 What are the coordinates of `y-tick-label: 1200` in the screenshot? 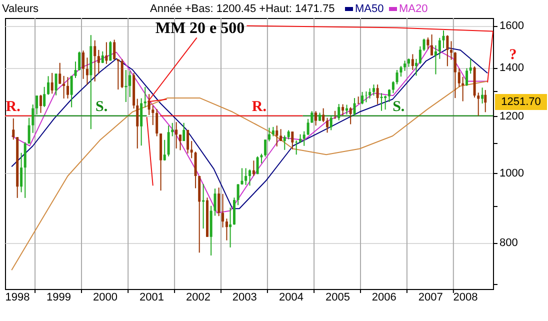 It's located at (512, 116).